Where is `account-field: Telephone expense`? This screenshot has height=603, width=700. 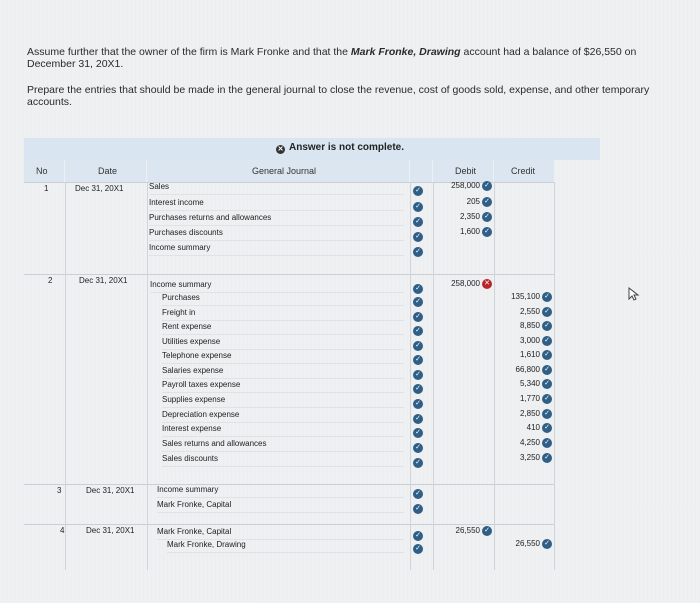
account-field: Telephone expense is located at coordinates (283, 356).